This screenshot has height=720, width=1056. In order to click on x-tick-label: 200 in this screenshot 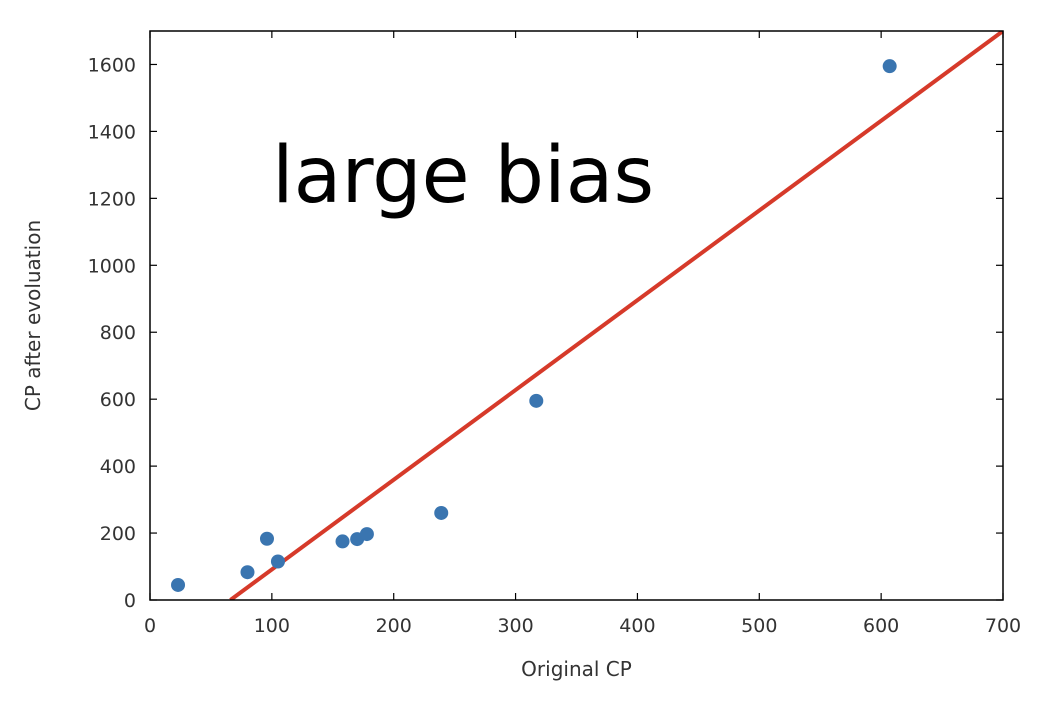, I will do `click(394, 626)`.